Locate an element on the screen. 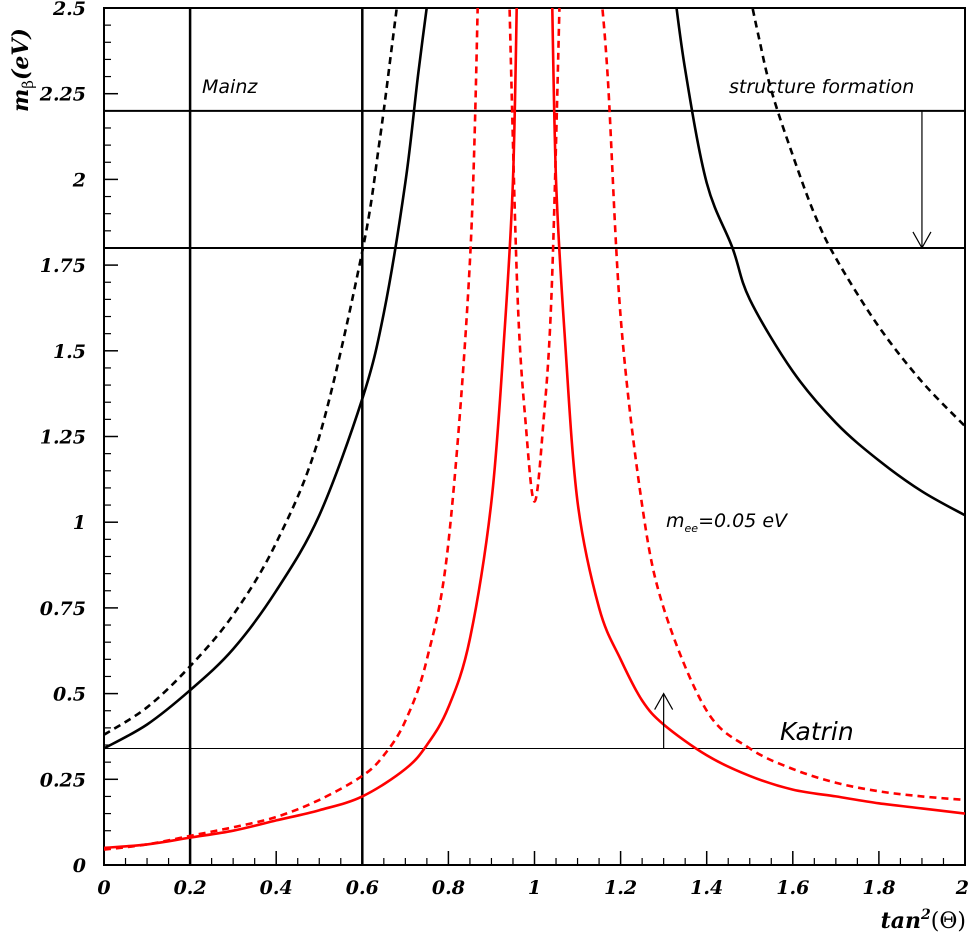 The image size is (973, 941). y-tick-label: 1.25 is located at coordinates (63, 438).